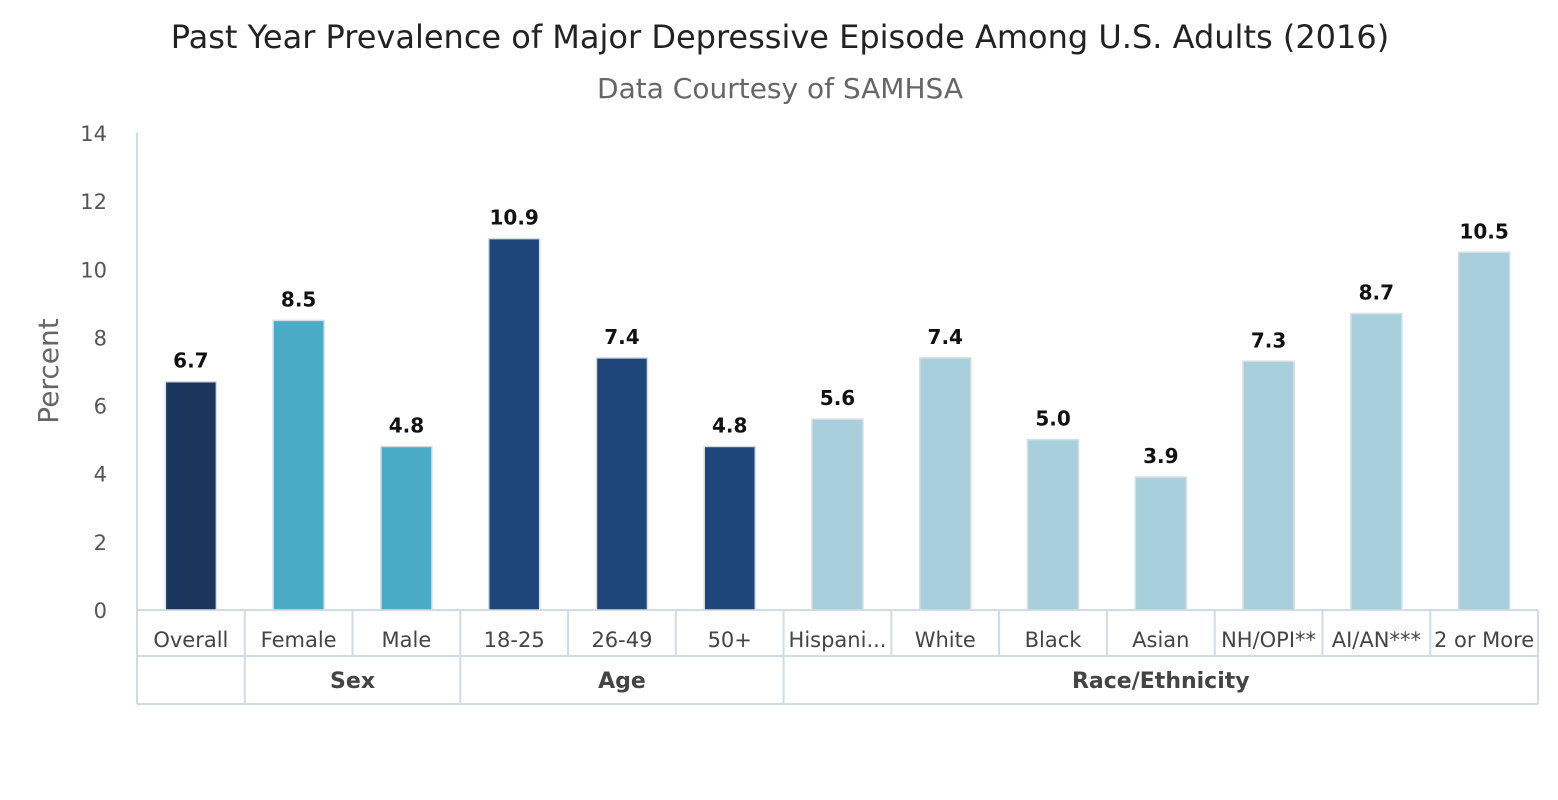 This screenshot has height=800, width=1558. Describe the element at coordinates (514, 640) in the screenshot. I see `category-label: 18-25` at that location.